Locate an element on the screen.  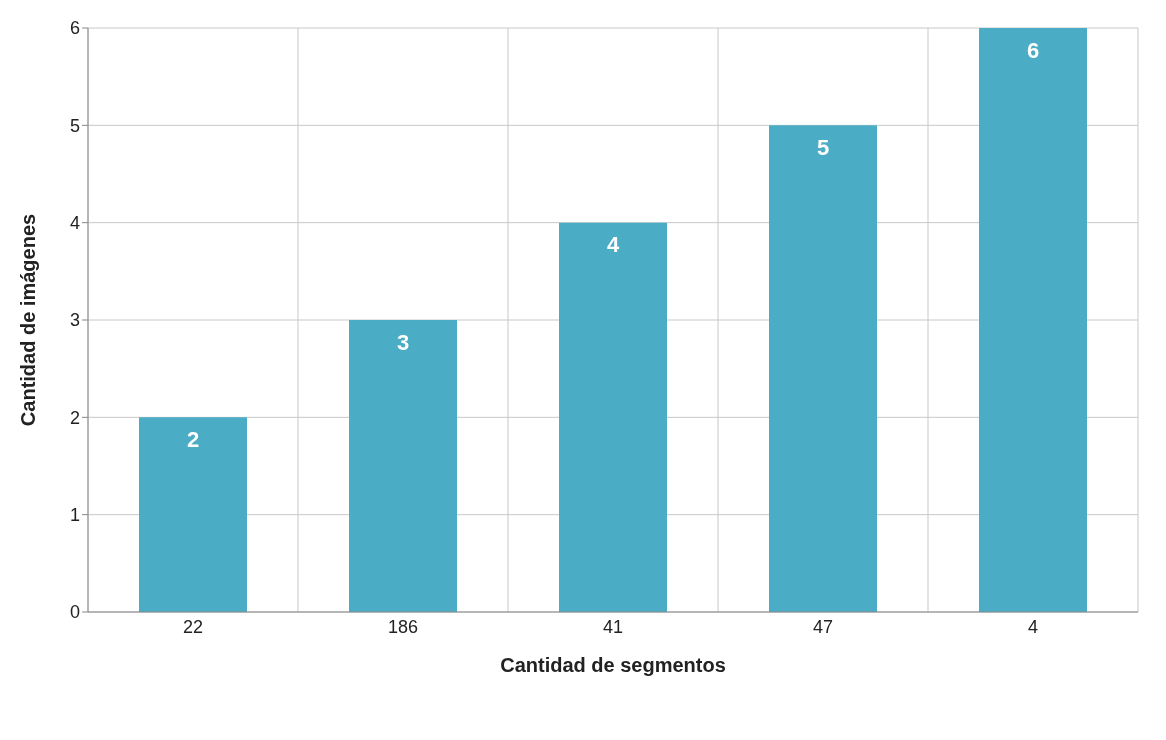
x-tick-label: 4 is located at coordinates (1033, 626).